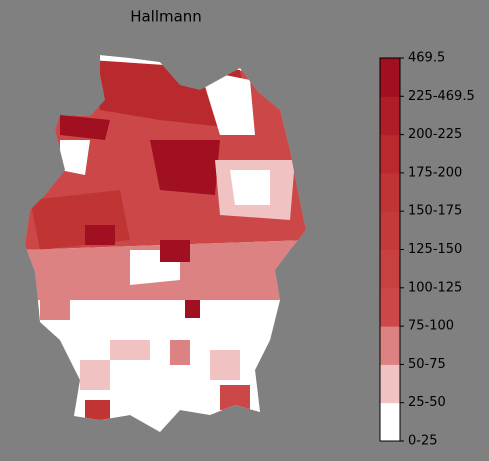  I want to click on map-title: Hallmann, so click(166, 17).